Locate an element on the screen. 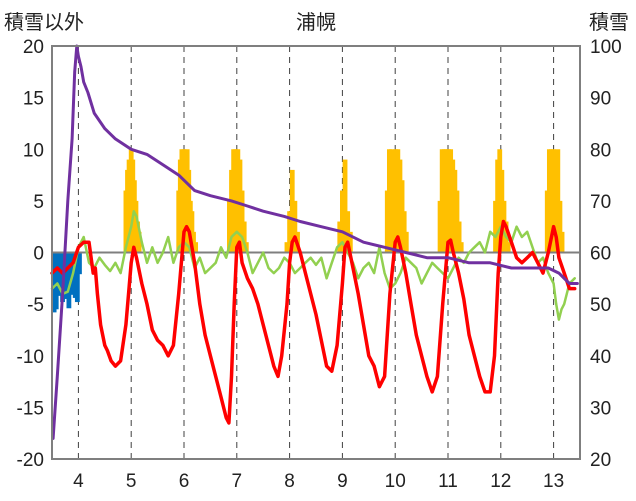 The height and width of the screenshot is (501, 636). x-tick-label: 8 is located at coordinates (289, 481).